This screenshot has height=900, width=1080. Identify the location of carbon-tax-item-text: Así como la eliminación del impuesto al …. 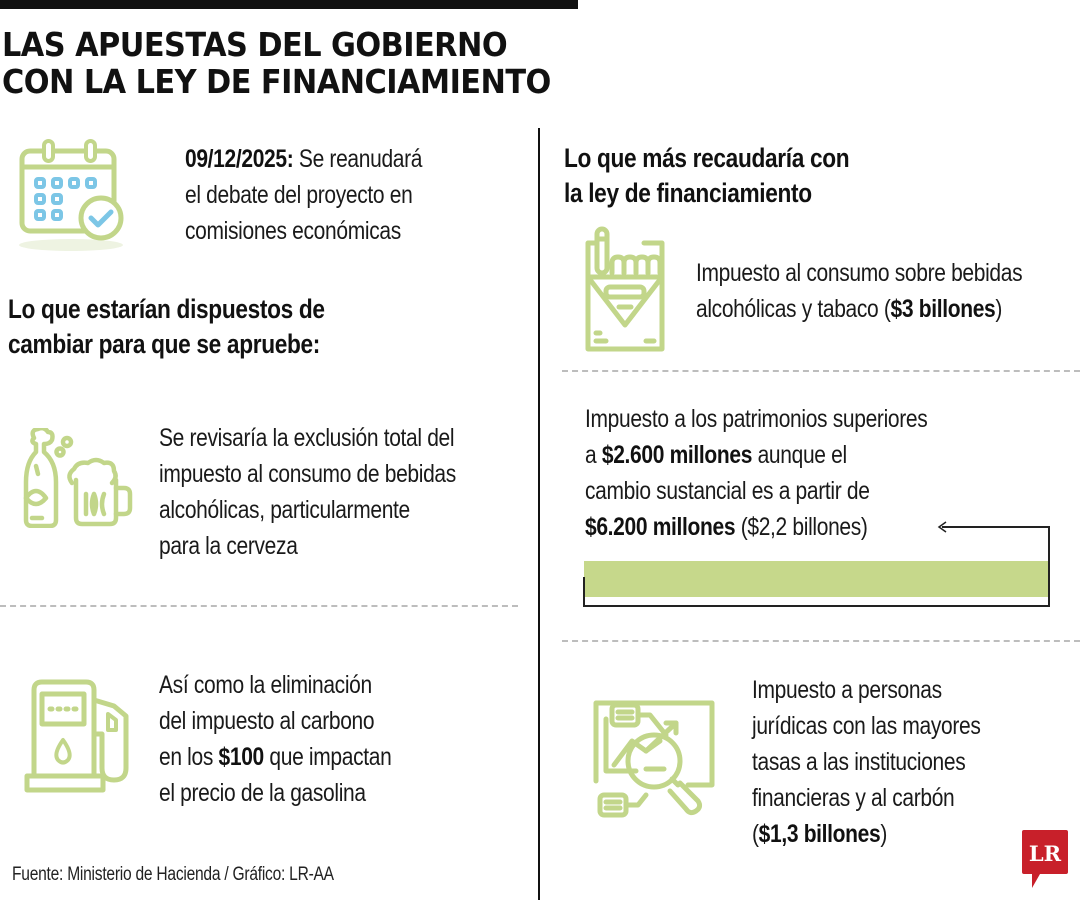
(275, 739).